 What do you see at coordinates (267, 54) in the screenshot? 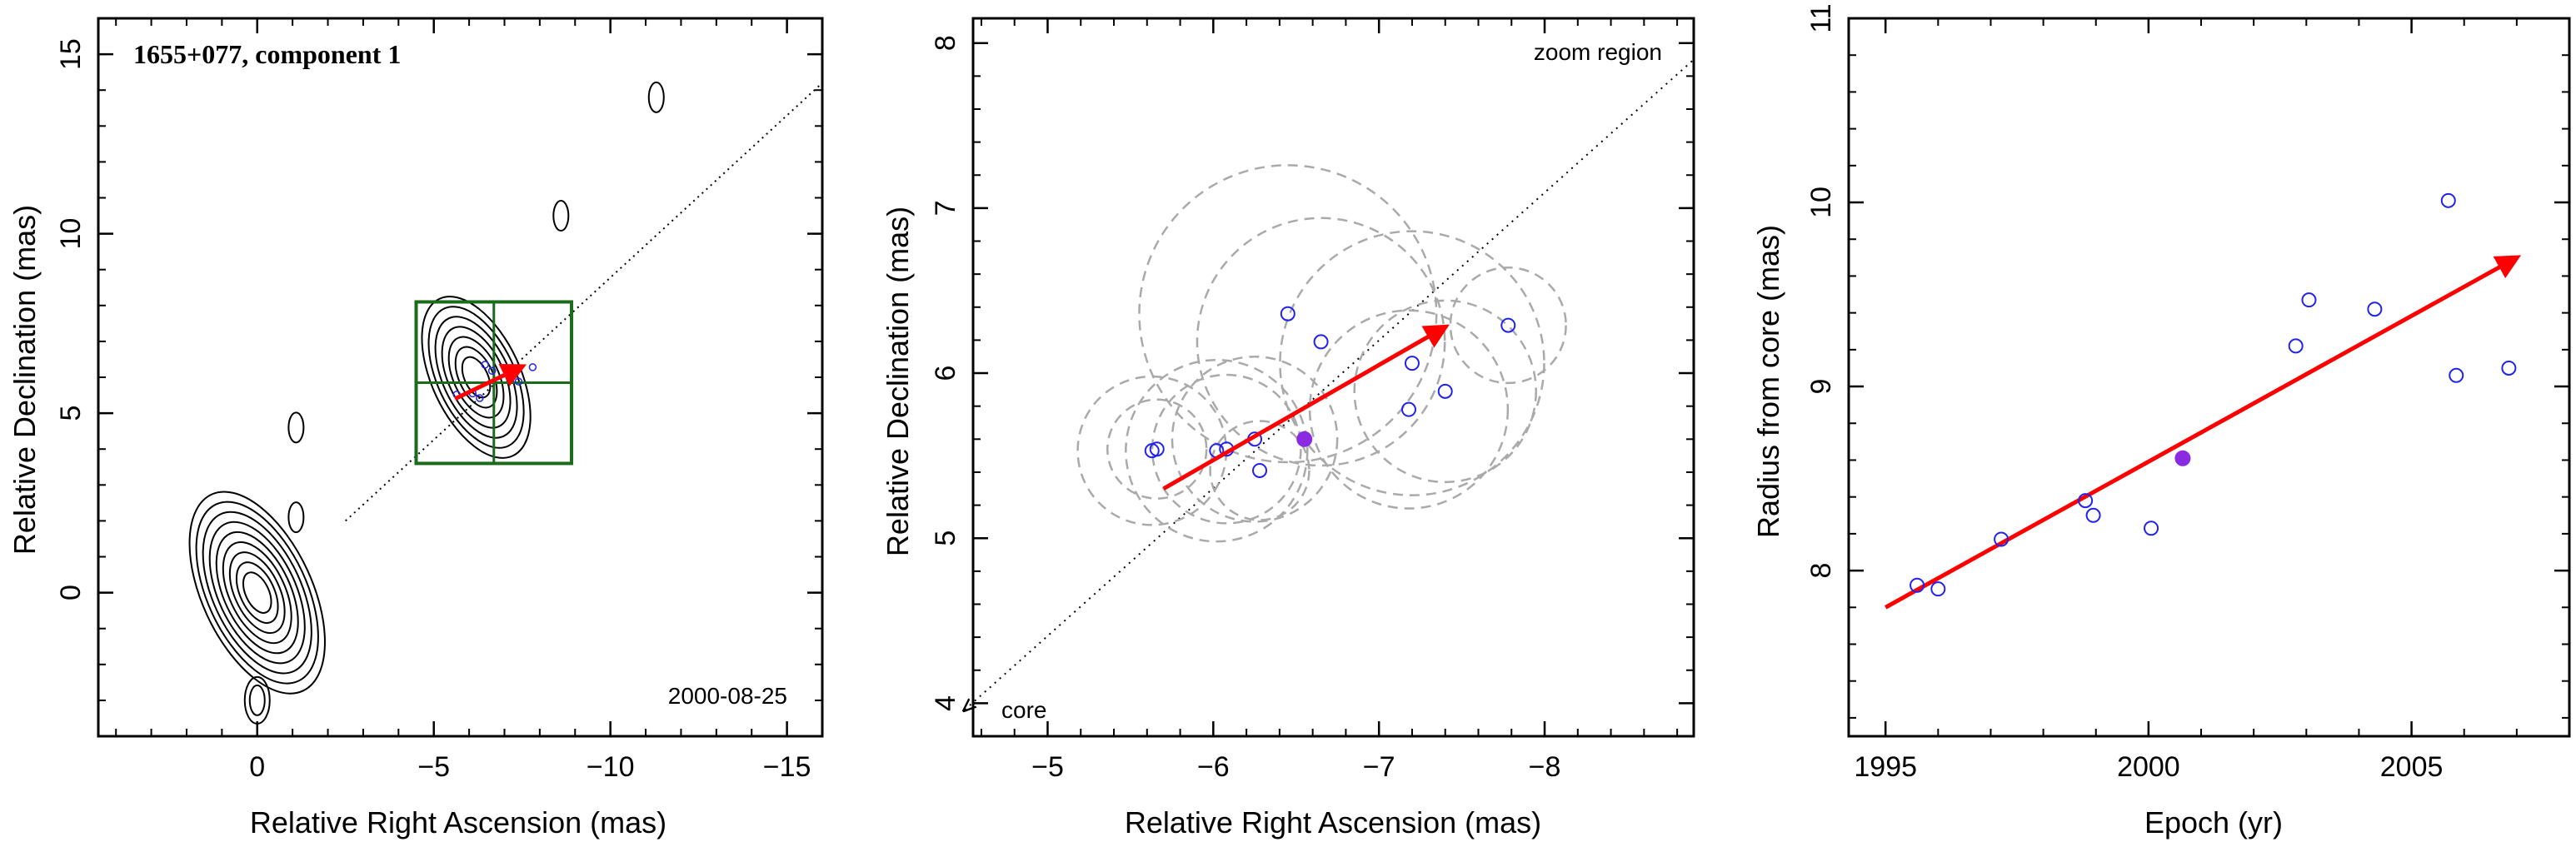
I see `panel1-title: 1655+077, component 1` at bounding box center [267, 54].